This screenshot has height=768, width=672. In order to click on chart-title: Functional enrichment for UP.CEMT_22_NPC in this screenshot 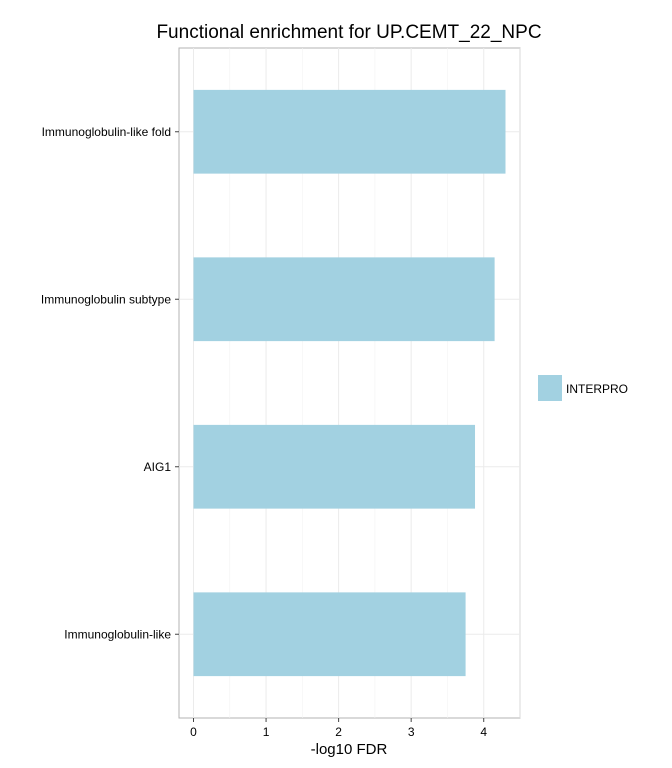, I will do `click(348, 32)`.